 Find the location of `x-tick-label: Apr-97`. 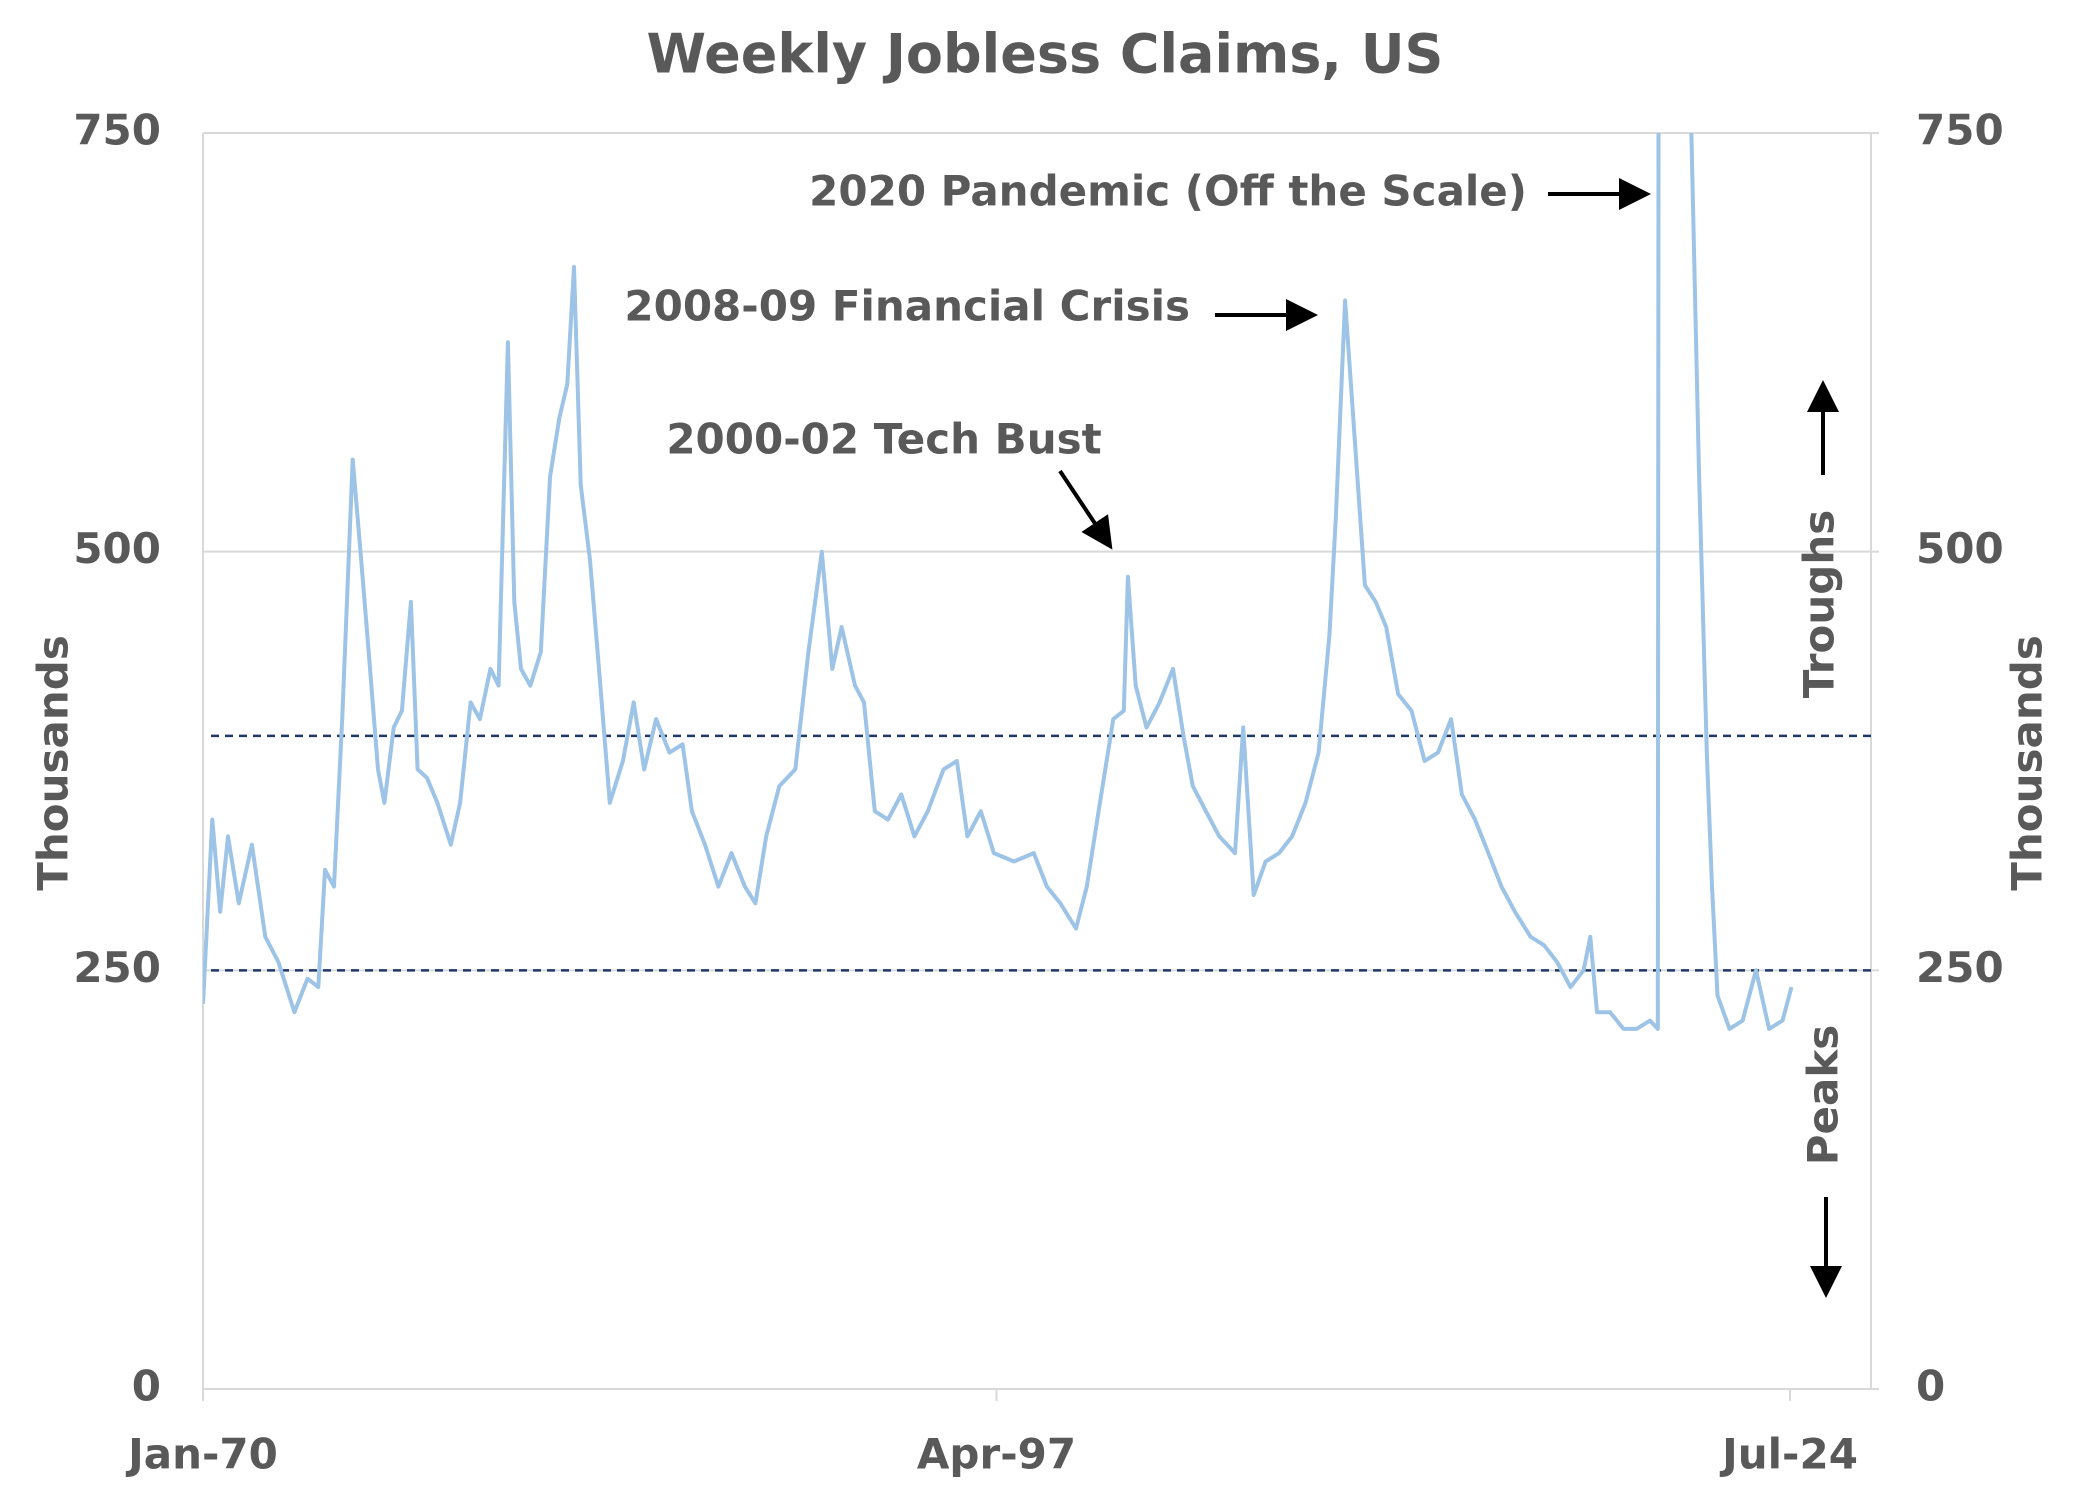

x-tick-label: Apr-97 is located at coordinates (996, 1454).